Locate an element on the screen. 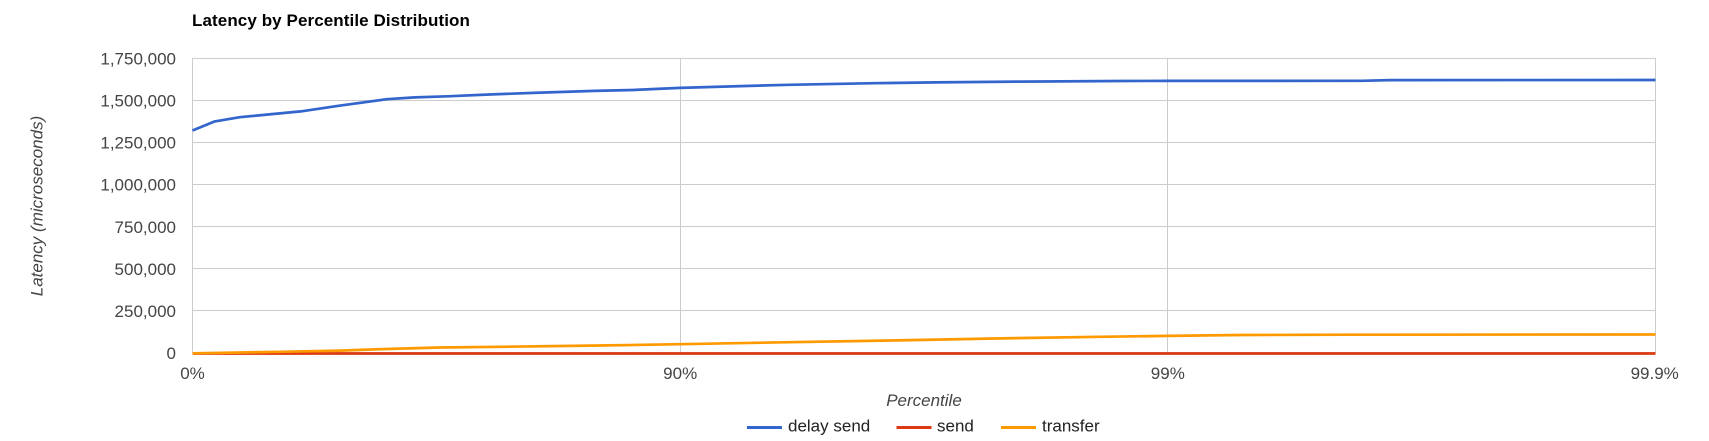 The height and width of the screenshot is (441, 1709). svg-text:Latency by Percentile Distribu: Latency by Percentile Distribution is located at coordinates (331, 20).